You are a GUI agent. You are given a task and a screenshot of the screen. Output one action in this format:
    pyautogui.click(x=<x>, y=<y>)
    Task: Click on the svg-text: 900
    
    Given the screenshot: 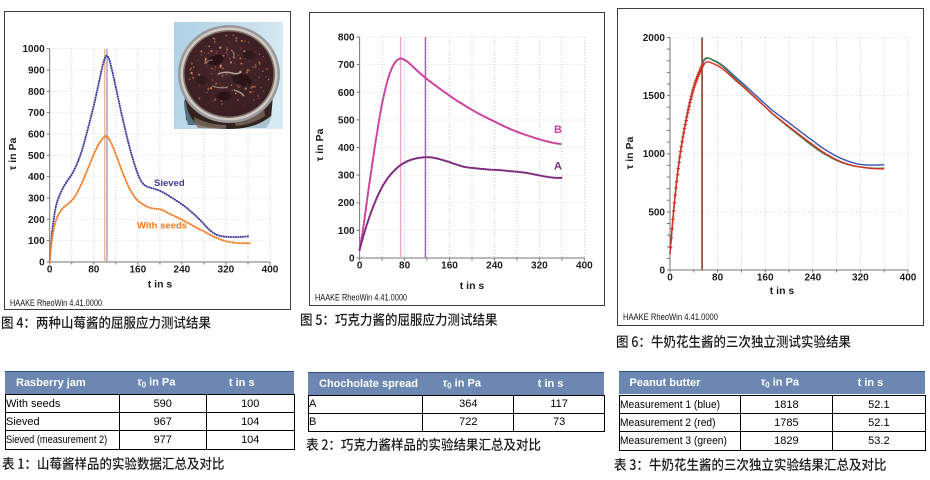 What is the action you would take?
    pyautogui.click(x=36, y=71)
    